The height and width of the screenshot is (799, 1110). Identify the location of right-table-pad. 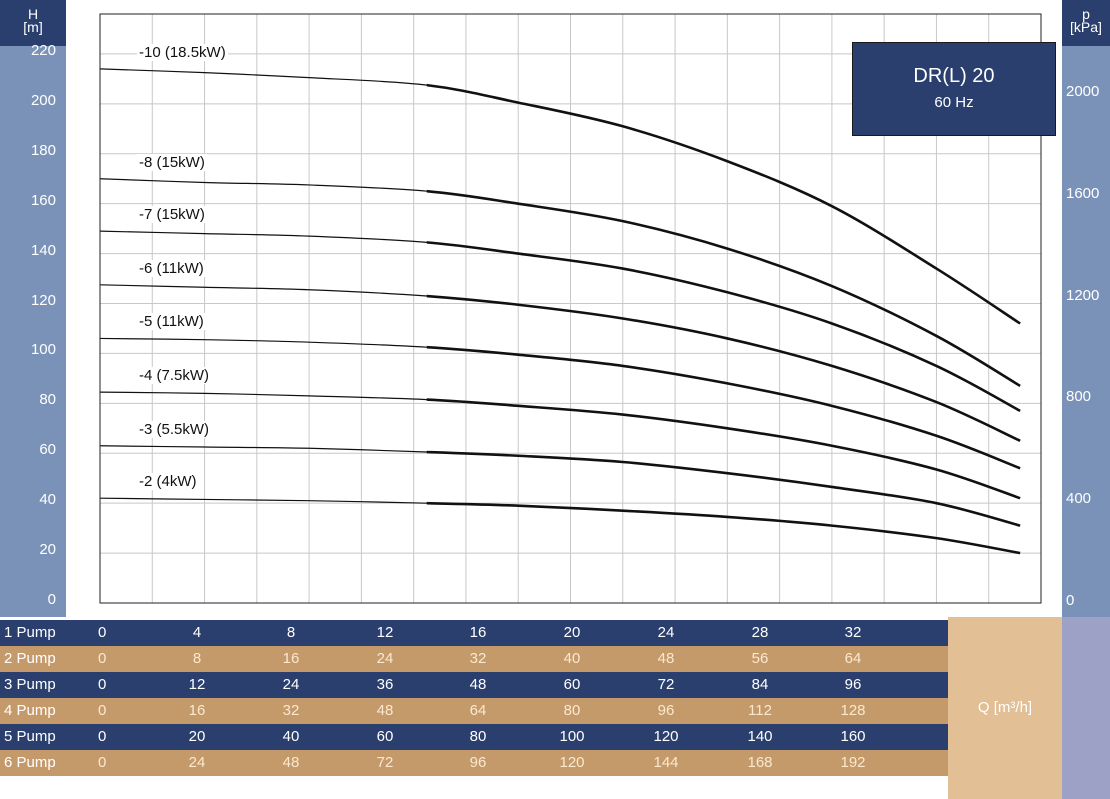
(1086, 708).